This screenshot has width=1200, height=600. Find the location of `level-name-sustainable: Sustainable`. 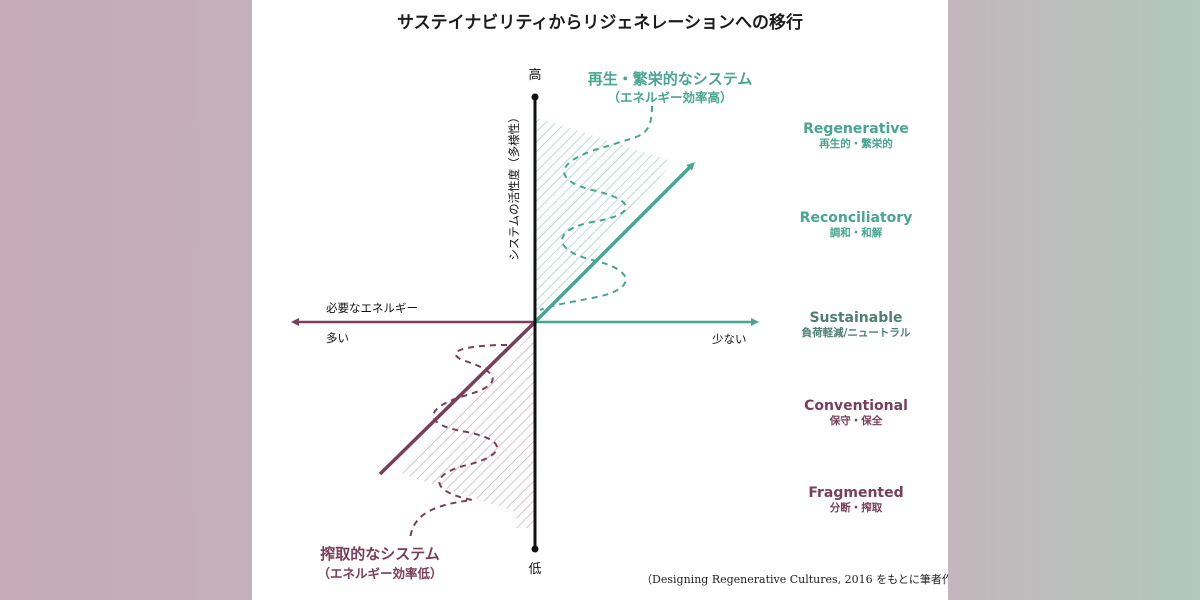

level-name-sustainable: Sustainable is located at coordinates (855, 318).